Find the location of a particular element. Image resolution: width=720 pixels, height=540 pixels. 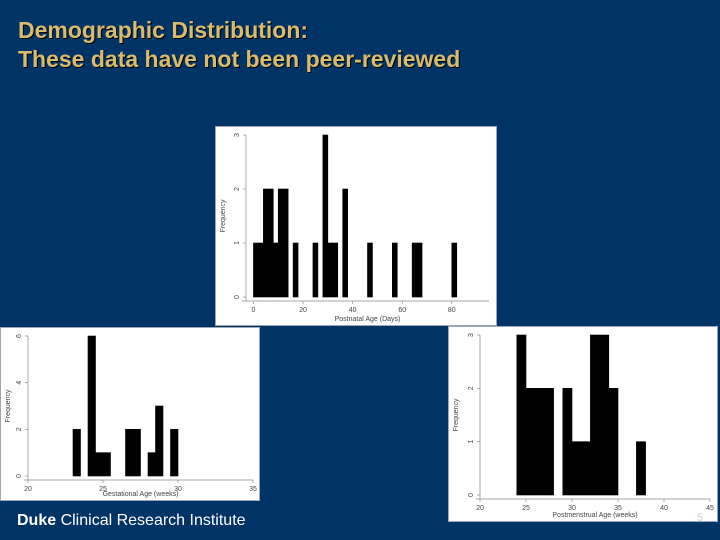

postnatal-x-tick-label-3: 60 is located at coordinates (402, 310).